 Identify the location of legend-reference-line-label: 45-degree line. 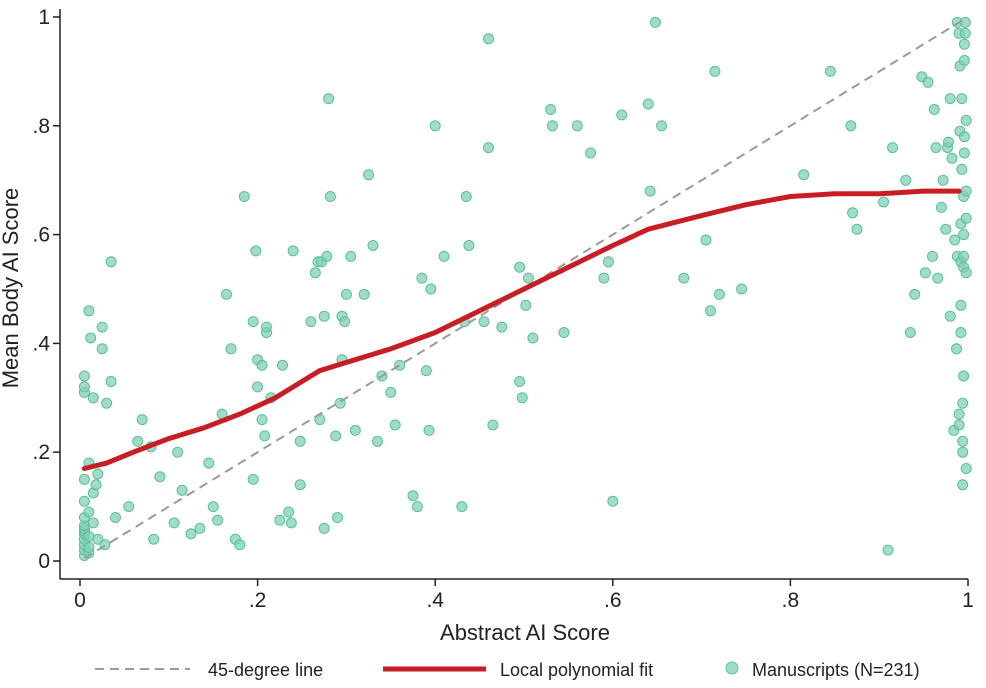
(265, 670).